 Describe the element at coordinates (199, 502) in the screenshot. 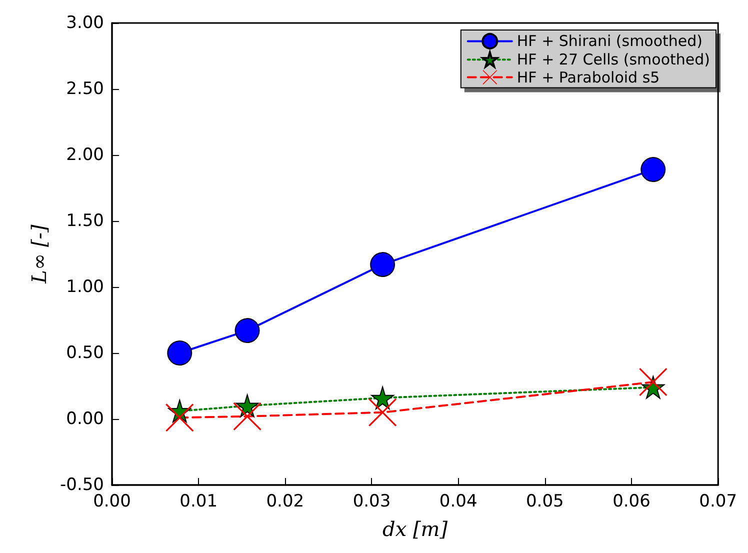

I see `x-tick-label: 0.01` at that location.